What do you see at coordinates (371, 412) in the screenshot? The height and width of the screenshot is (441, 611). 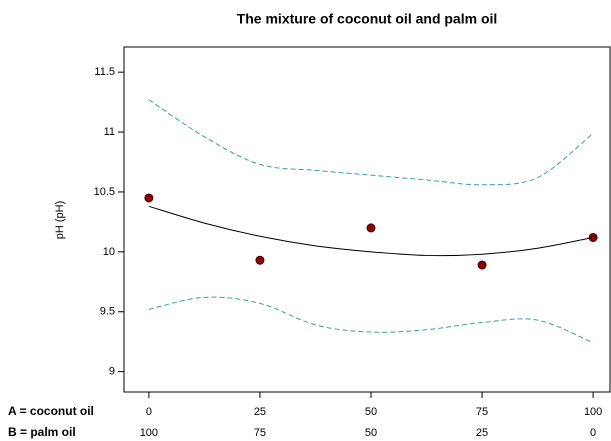 I see `x-tick-label: 50` at bounding box center [371, 412].